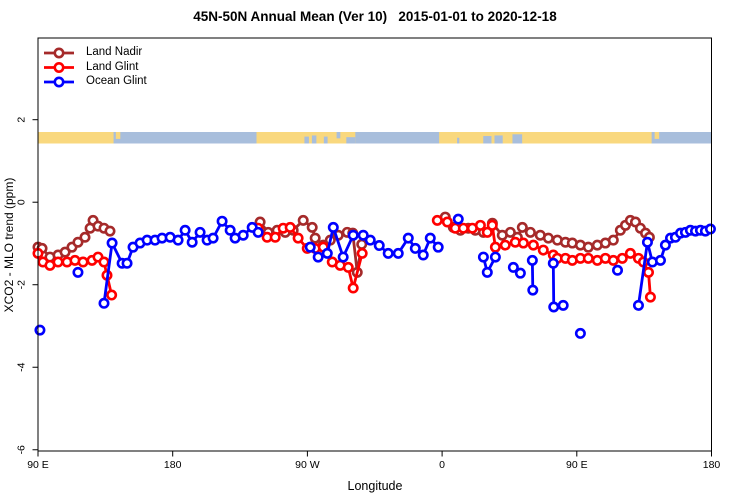  Describe the element at coordinates (22, 284) in the screenshot. I see `y-tick-label: -2` at that location.